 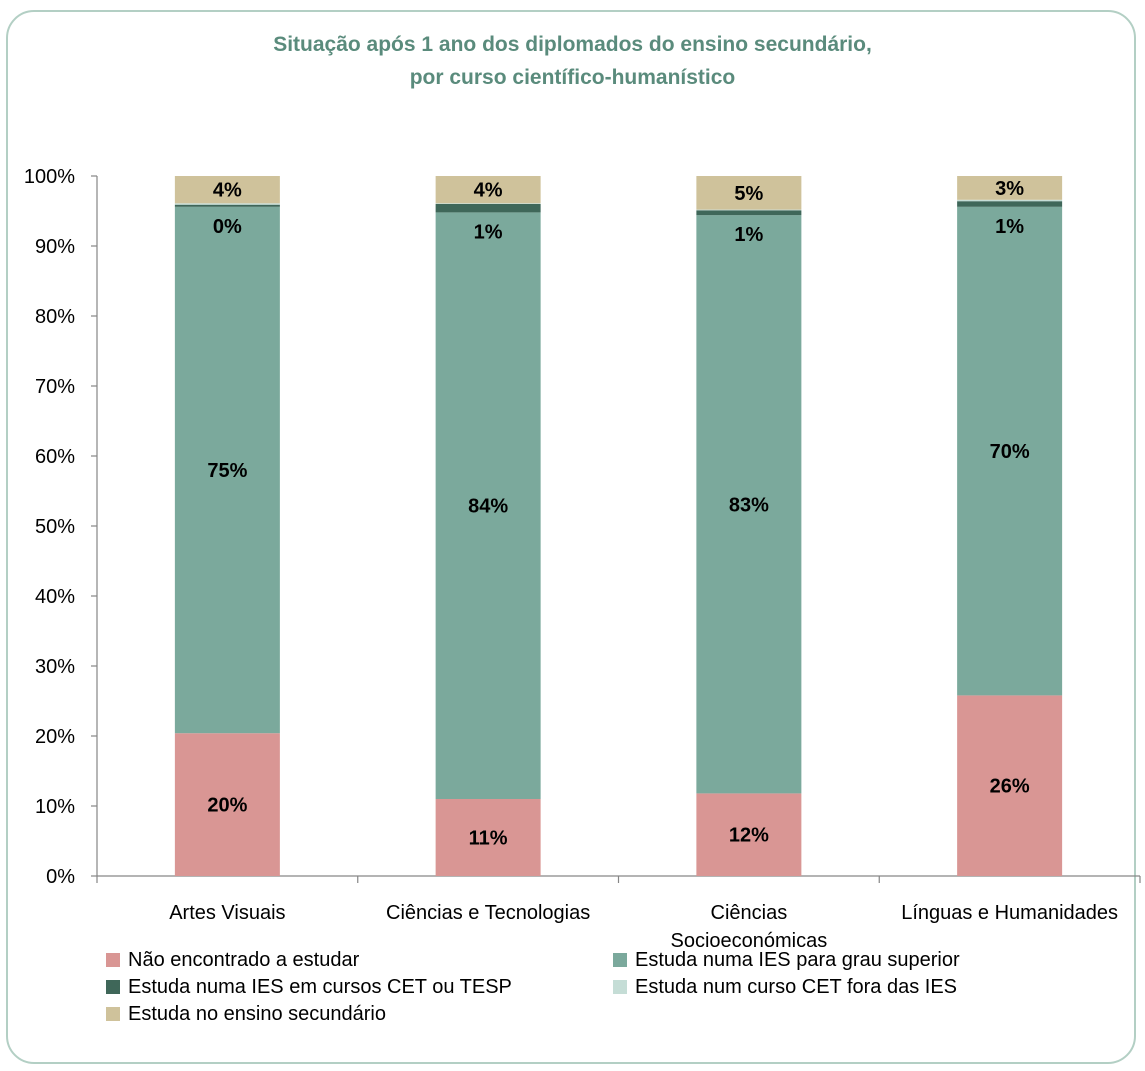 I want to click on data-label: 84%, so click(x=488, y=507).